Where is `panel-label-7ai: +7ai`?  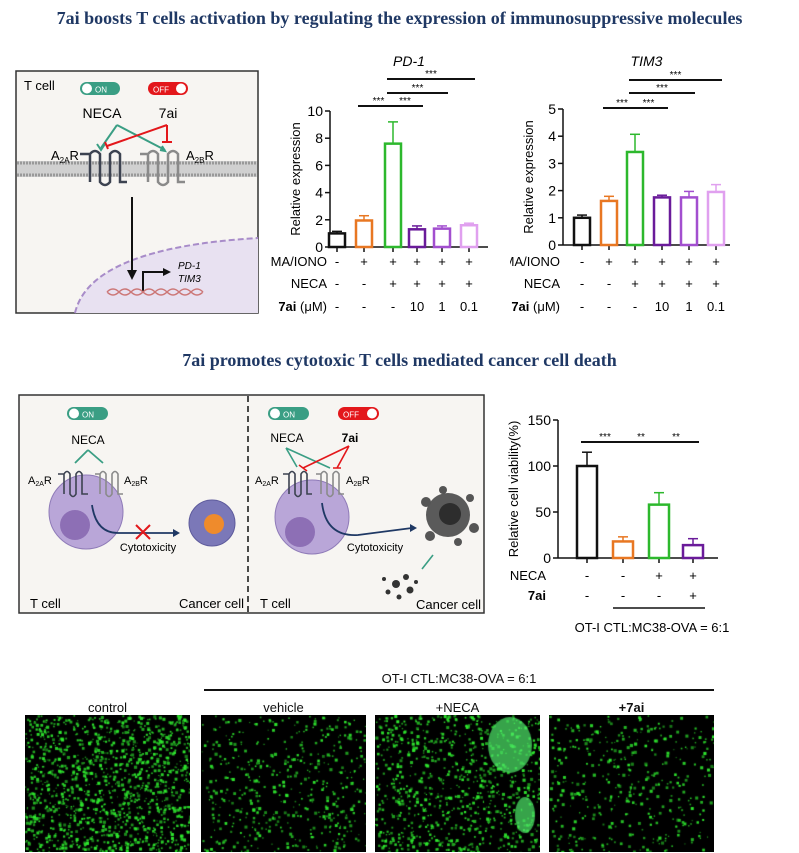
panel-label-7ai: +7ai is located at coordinates (631, 707).